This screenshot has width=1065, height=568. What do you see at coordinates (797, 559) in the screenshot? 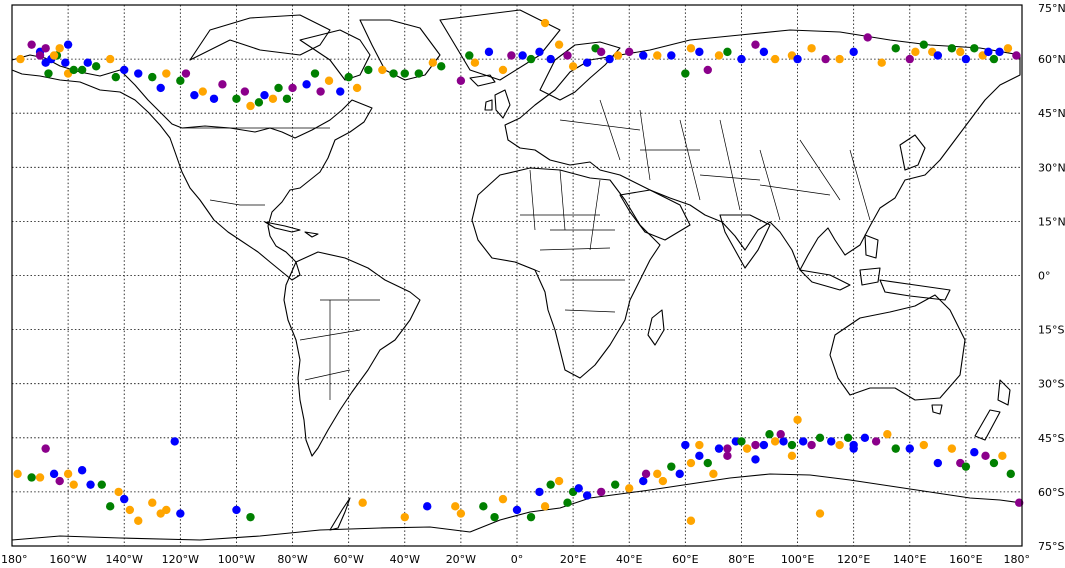
I see `longitude-label: 100°E` at bounding box center [797, 559].